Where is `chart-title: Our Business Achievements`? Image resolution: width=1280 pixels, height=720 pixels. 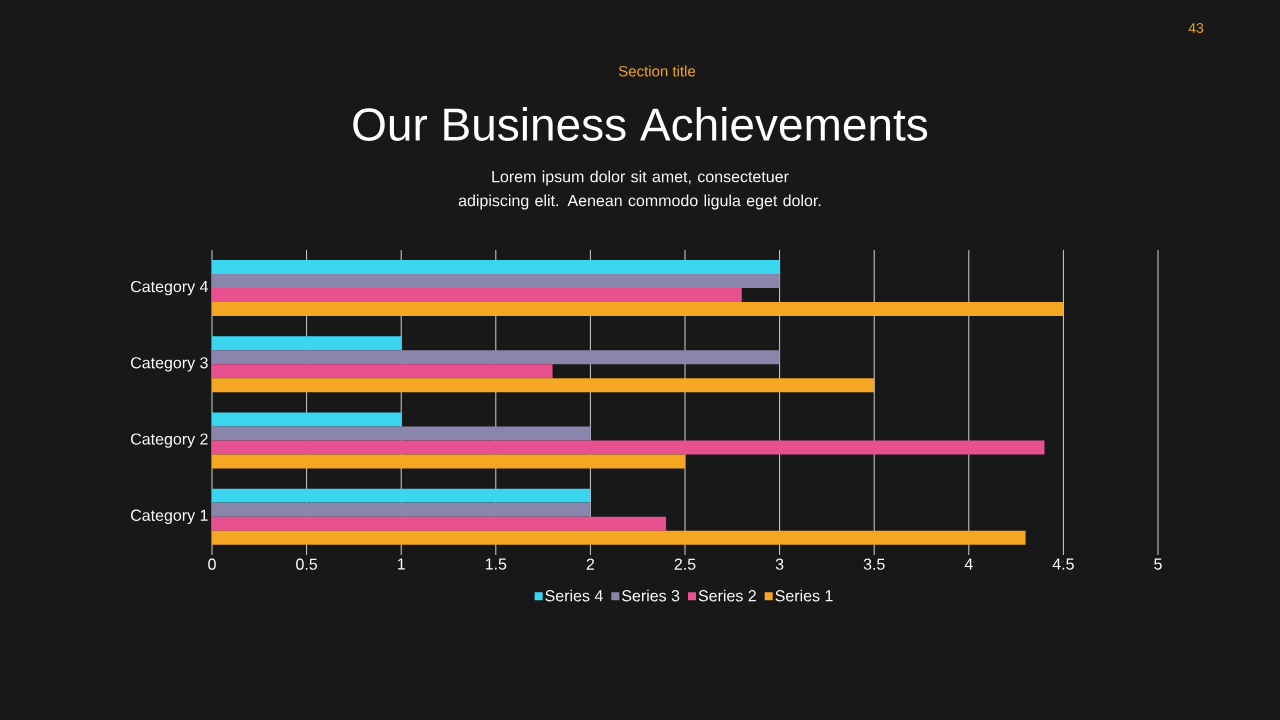
chart-title: Our Business Achievements is located at coordinates (640, 124).